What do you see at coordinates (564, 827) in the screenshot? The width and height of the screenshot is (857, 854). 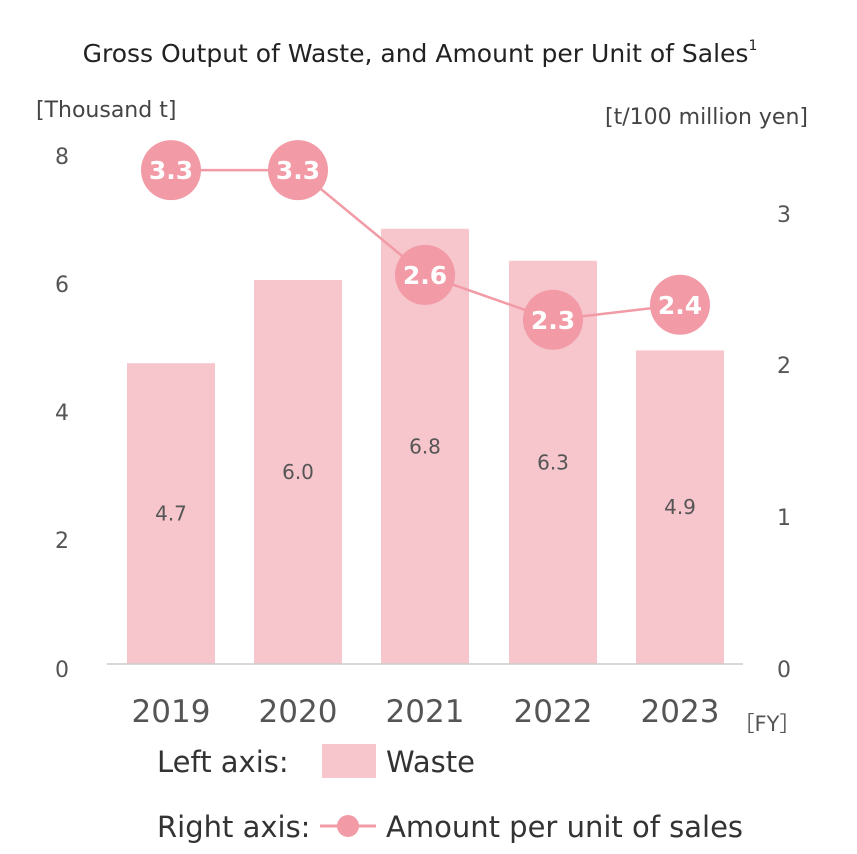 I see `legend-amount-label: Amount per unit of sales` at bounding box center [564, 827].